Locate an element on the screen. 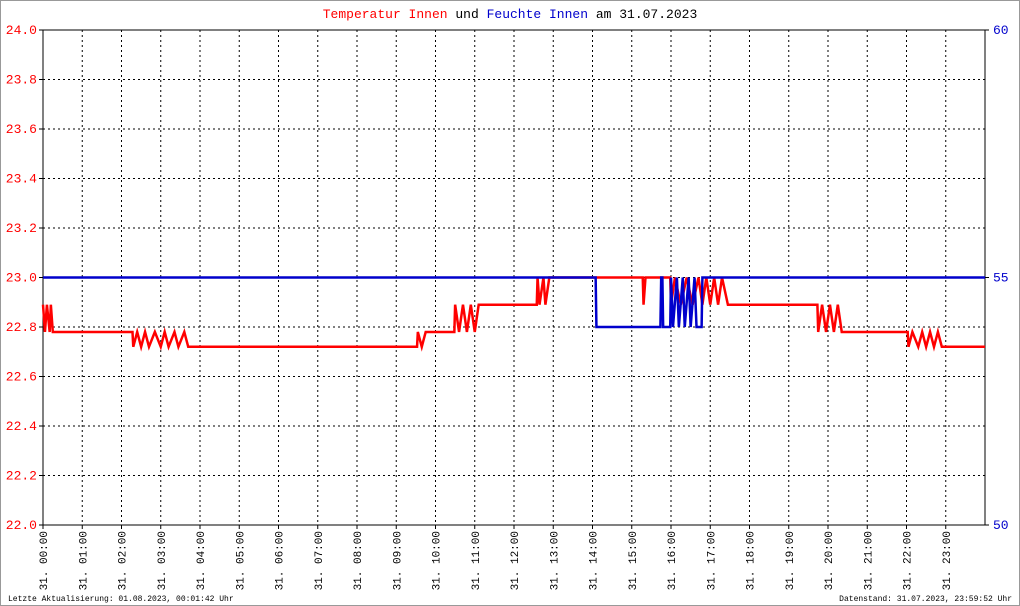 The image size is (1020, 606). y-tick-label: 24.0 is located at coordinates (21, 30).